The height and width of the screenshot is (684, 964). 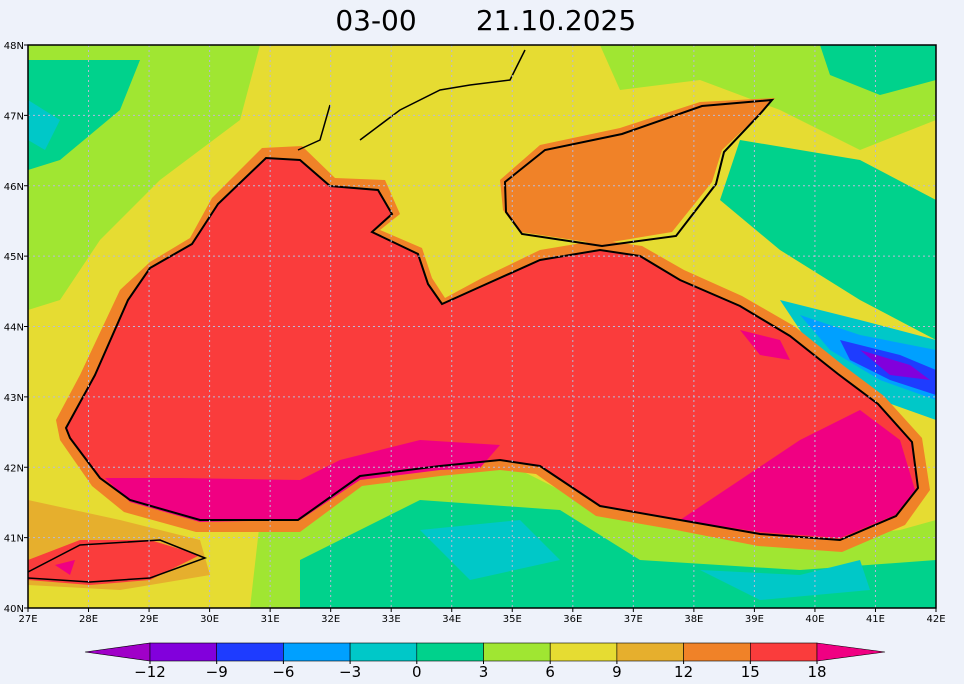 I want to click on lat-label: 42N, so click(x=14, y=468).